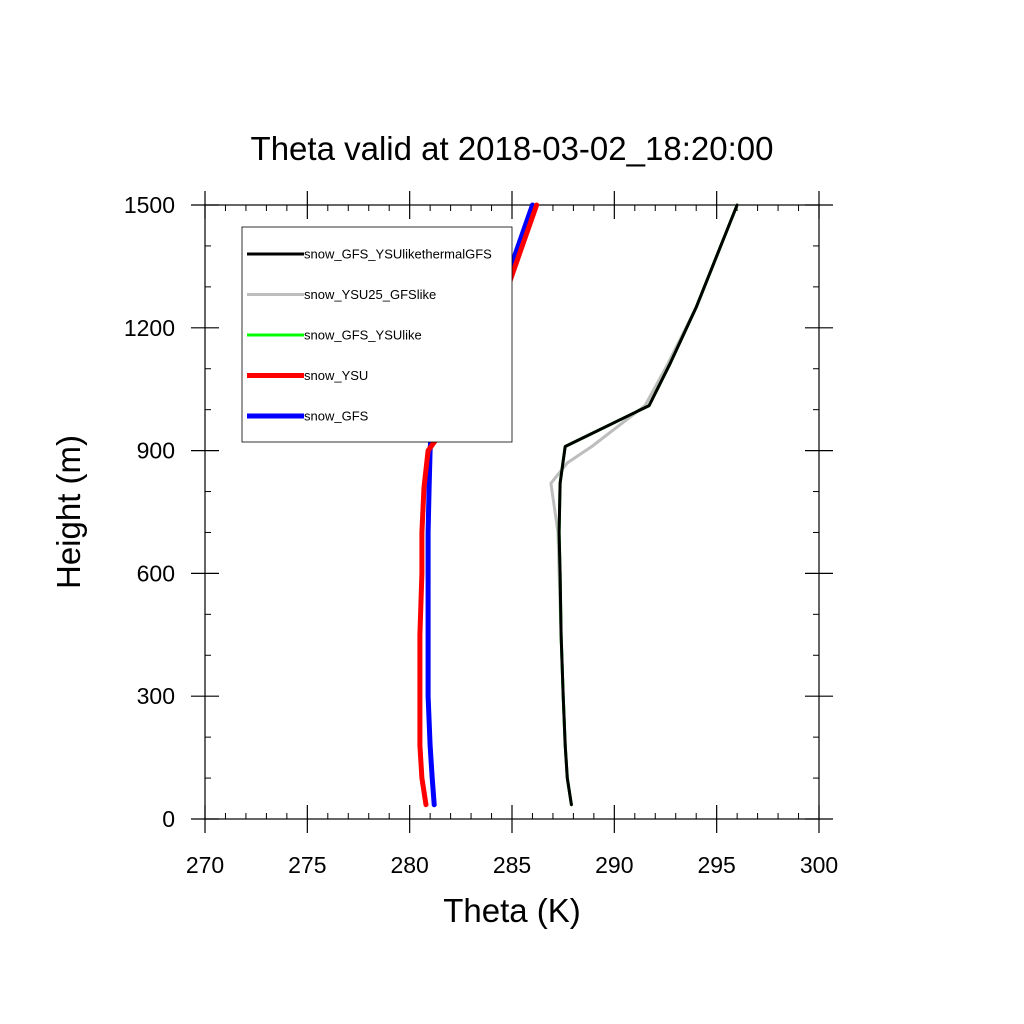 This screenshot has width=1024, height=1024. What do you see at coordinates (614, 865) in the screenshot?
I see `x-tick-label: 290` at bounding box center [614, 865].